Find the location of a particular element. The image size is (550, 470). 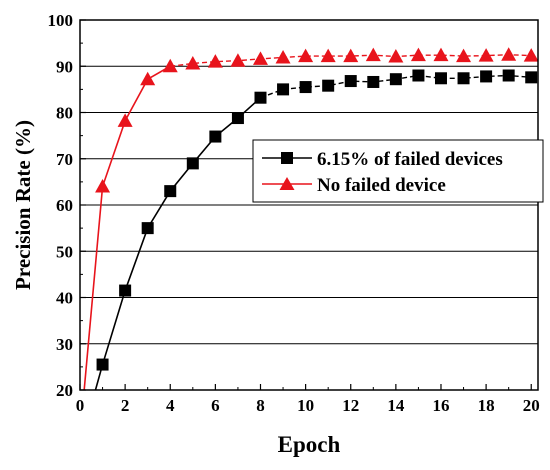

x-tick-label: 6 is located at coordinates (215, 405).